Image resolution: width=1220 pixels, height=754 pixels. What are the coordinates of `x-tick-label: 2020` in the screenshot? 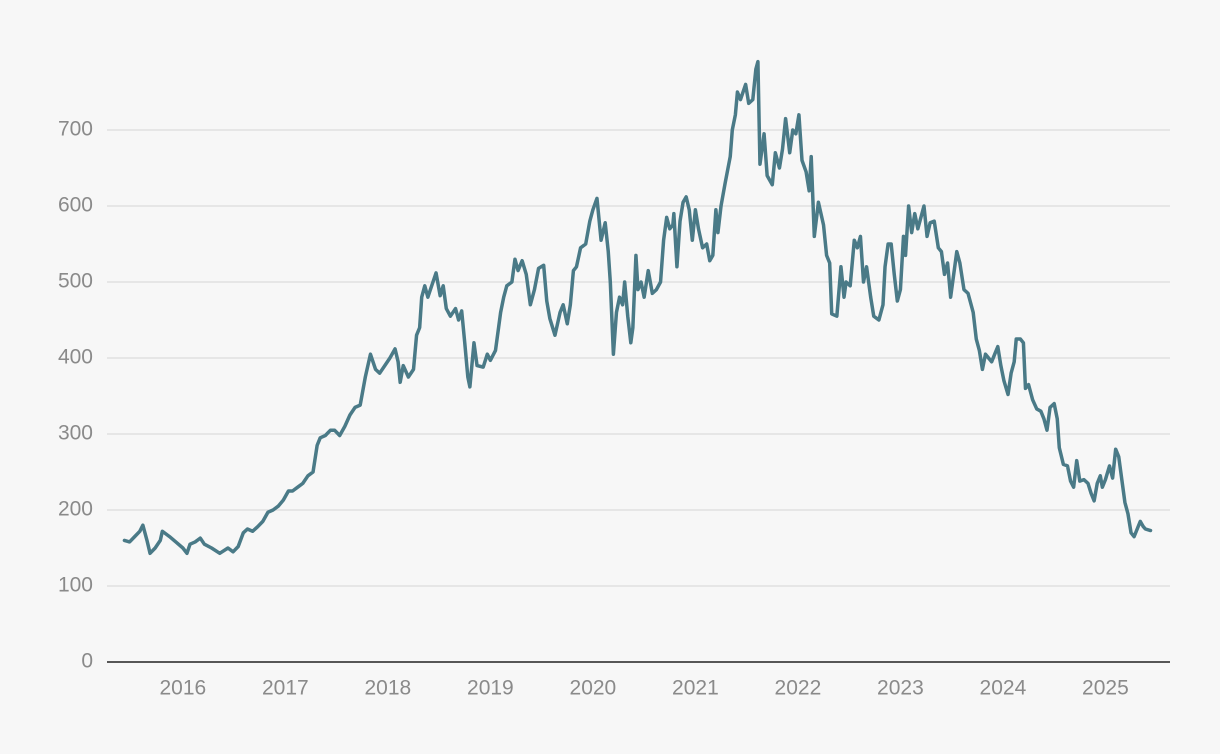 It's located at (593, 688).